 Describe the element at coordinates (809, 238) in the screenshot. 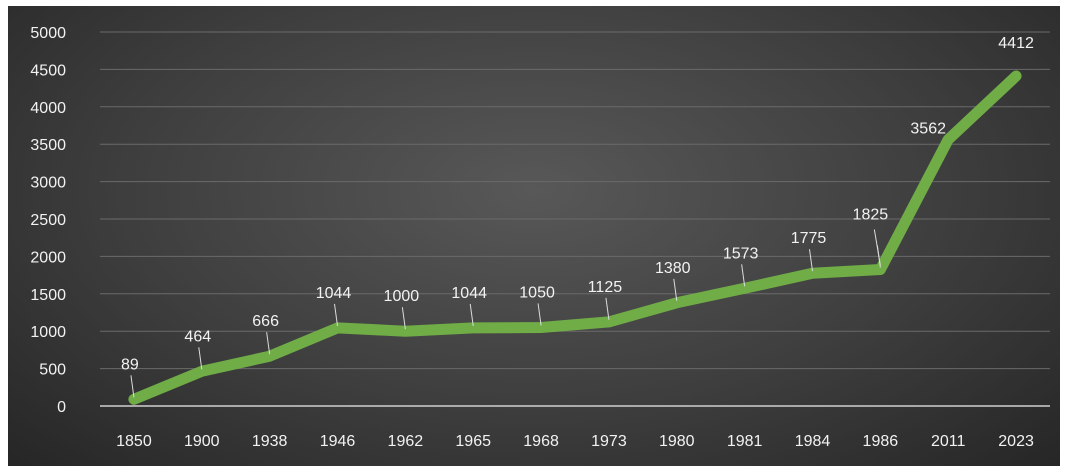

I see `data-label: 1775` at that location.